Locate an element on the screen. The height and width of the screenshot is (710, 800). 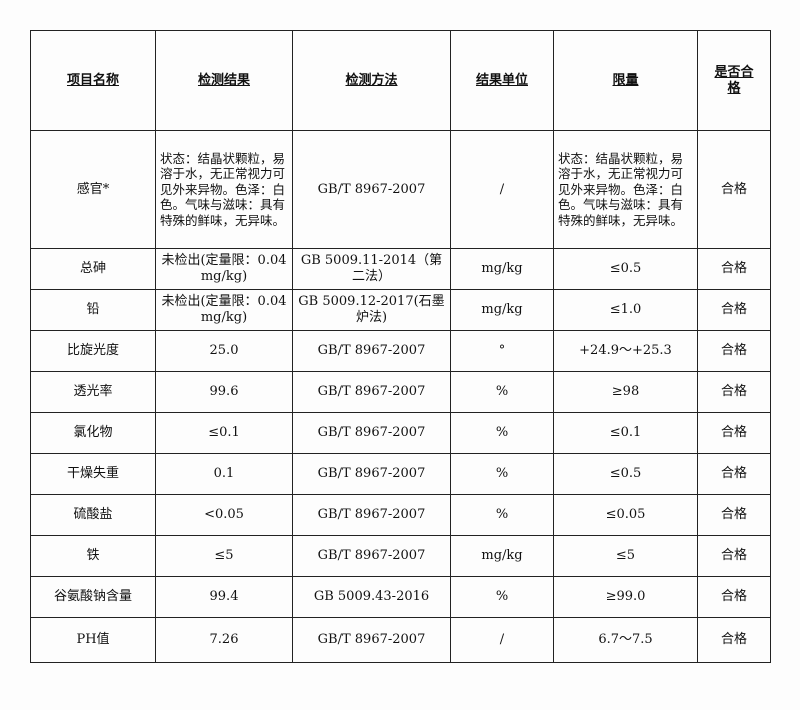
cell-result: 7.26 is located at coordinates (224, 640).